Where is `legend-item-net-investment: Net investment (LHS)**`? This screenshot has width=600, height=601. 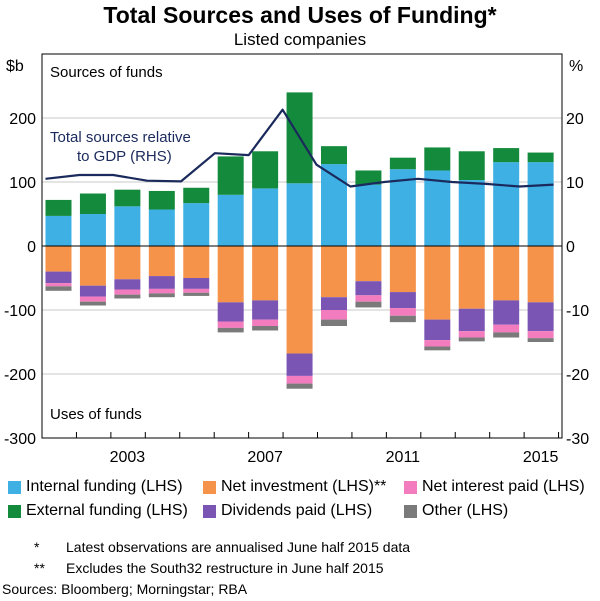 legend-item-net-investment: Net investment (LHS)** is located at coordinates (294, 487).